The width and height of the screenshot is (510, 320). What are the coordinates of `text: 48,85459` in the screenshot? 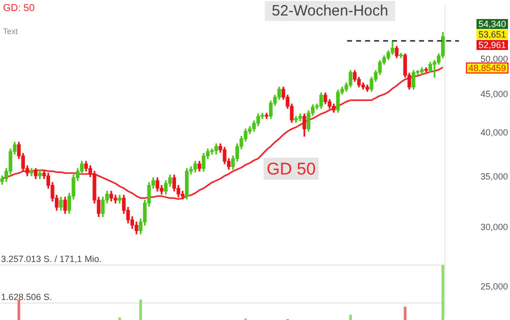 It's located at (487, 67).